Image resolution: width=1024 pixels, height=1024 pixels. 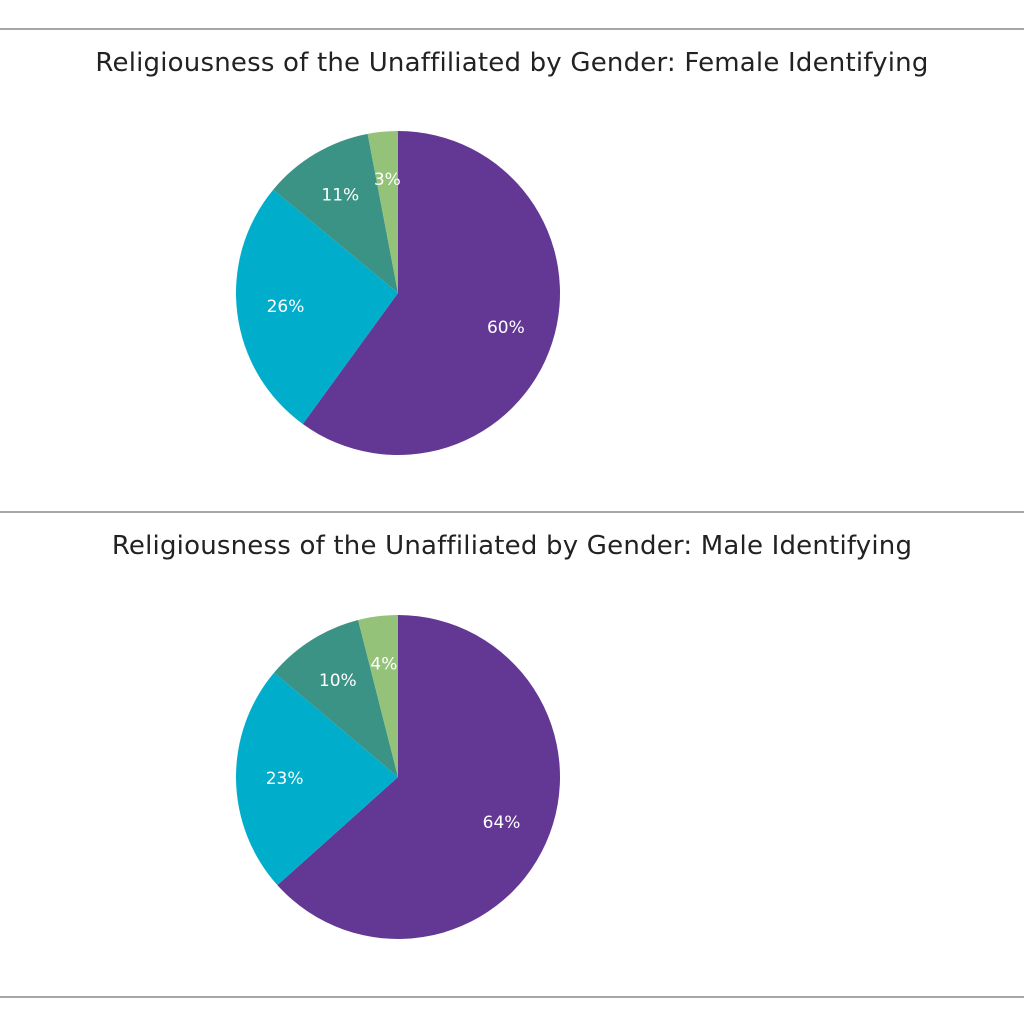 I want to click on top-divider, so click(x=512, y=29).